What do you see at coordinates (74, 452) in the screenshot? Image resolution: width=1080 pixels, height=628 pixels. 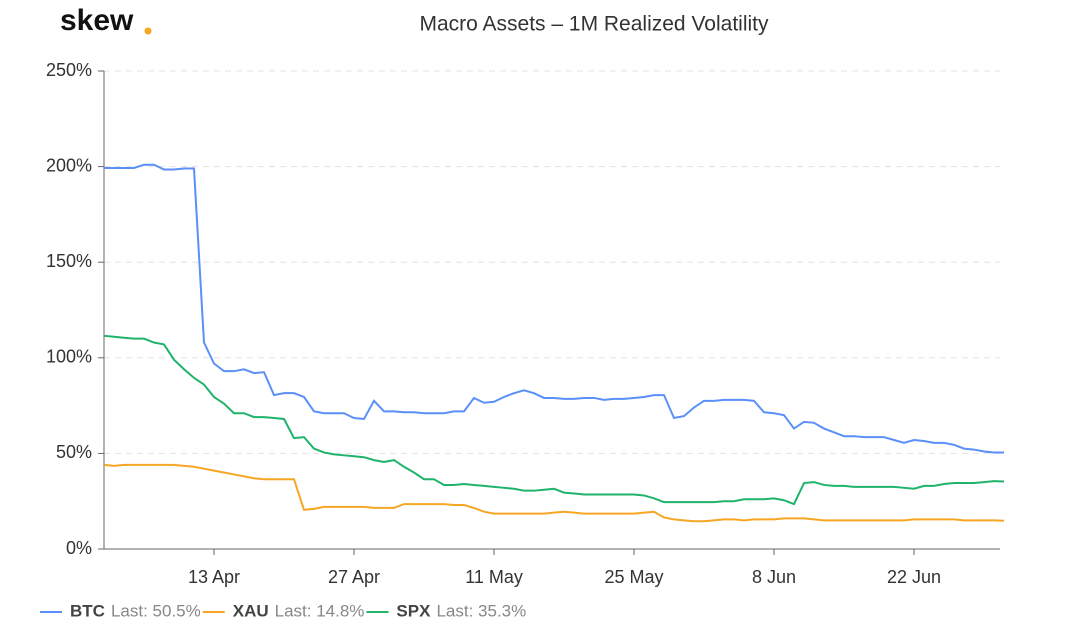 I see `y-tick-label: 50%` at bounding box center [74, 452].